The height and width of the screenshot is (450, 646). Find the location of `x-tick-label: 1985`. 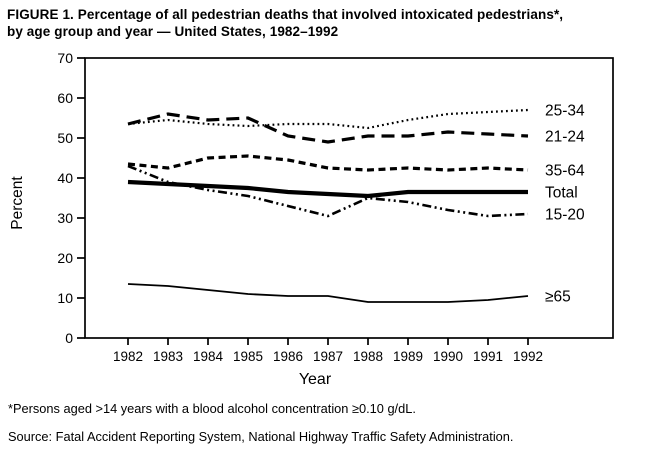

x-tick-label: 1985 is located at coordinates (248, 356).